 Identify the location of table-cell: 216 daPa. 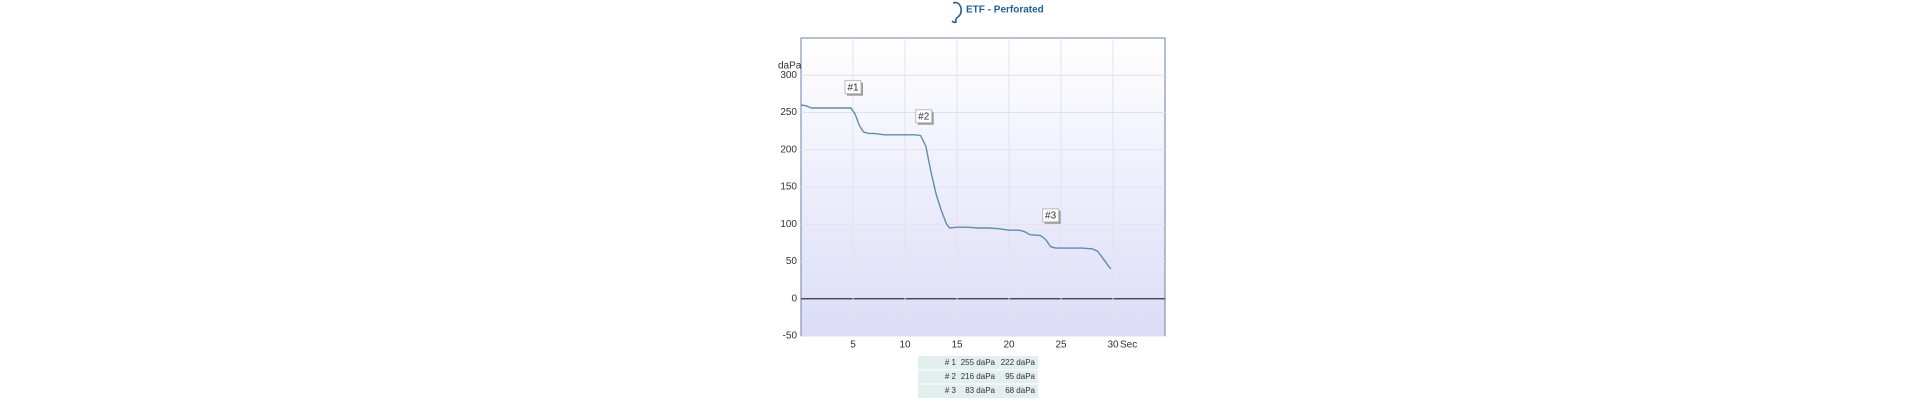
(978, 376).